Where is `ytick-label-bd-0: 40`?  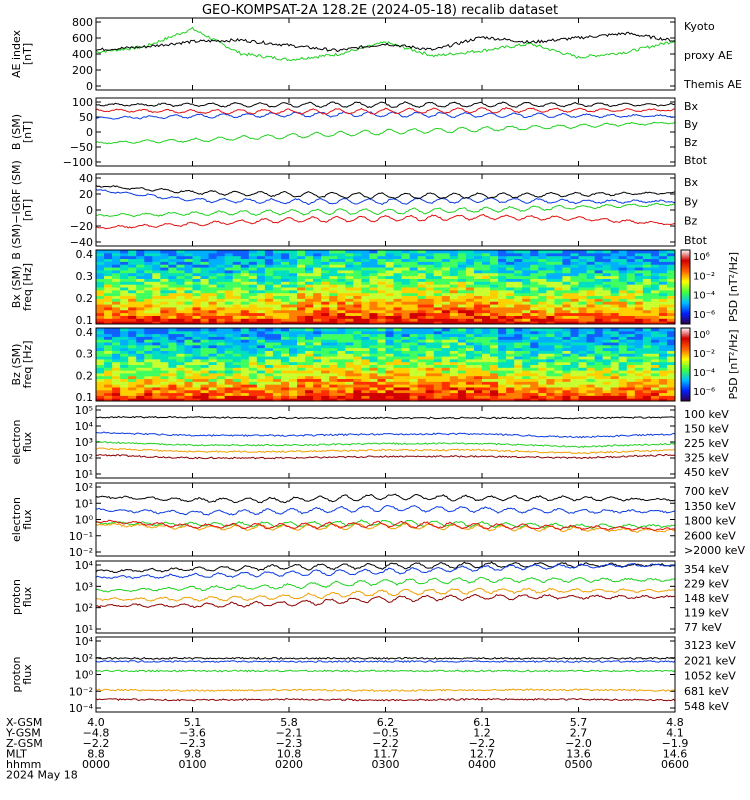 ytick-label-bd-0: 40 is located at coordinates (86, 178).